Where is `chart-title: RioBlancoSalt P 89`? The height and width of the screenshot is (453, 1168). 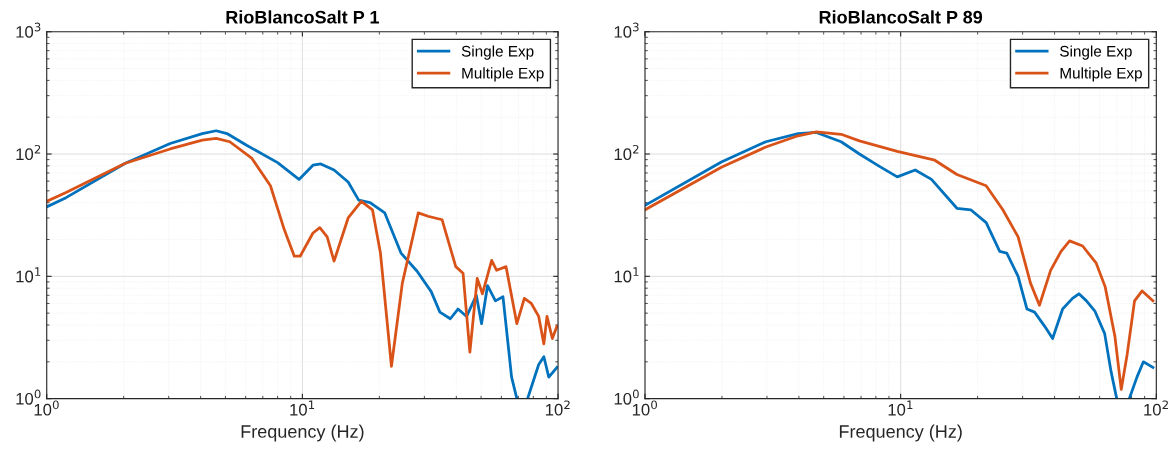
chart-title: RioBlancoSalt P 89 is located at coordinates (901, 17).